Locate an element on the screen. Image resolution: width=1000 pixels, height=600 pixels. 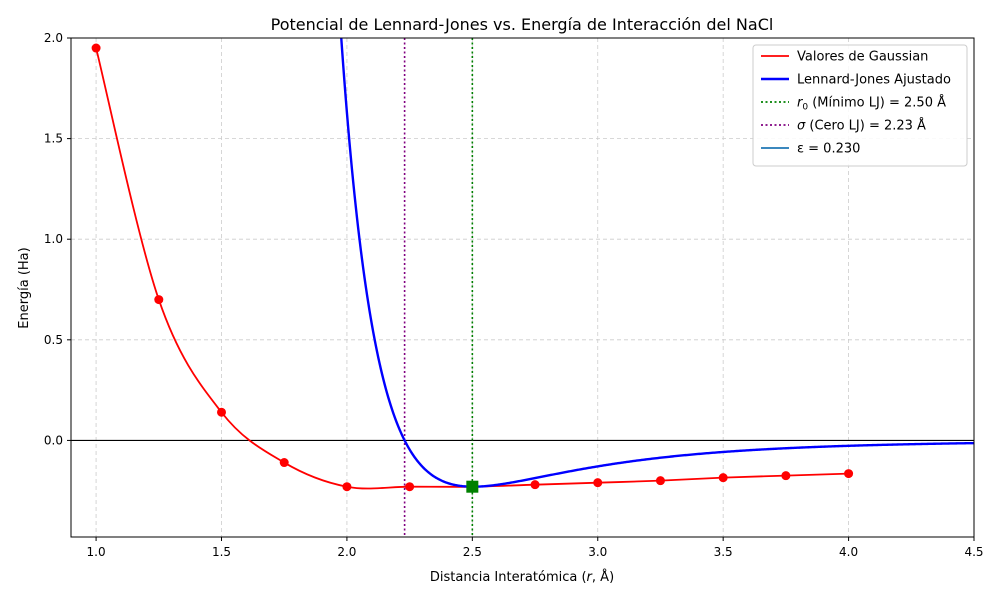
x-tick-label: 4.5 is located at coordinates (973, 552).